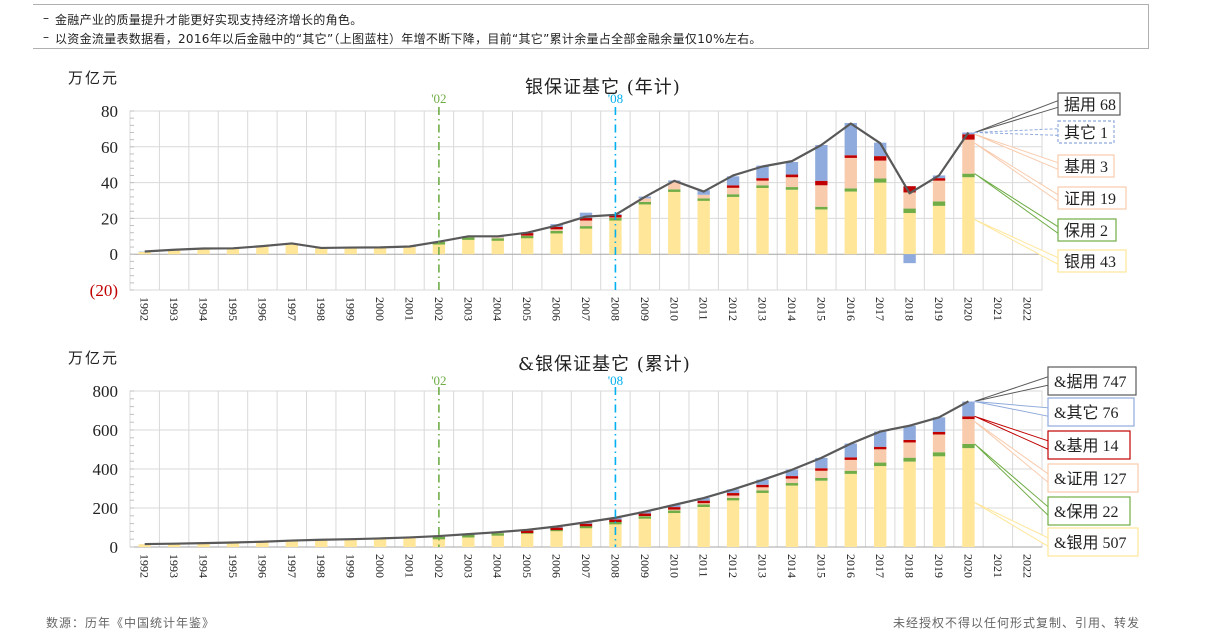 Image resolution: width=1213 pixels, height=641 pixels. Describe the element at coordinates (174, 309) in the screenshot. I see `annual-xtick-label: 1993` at that location.